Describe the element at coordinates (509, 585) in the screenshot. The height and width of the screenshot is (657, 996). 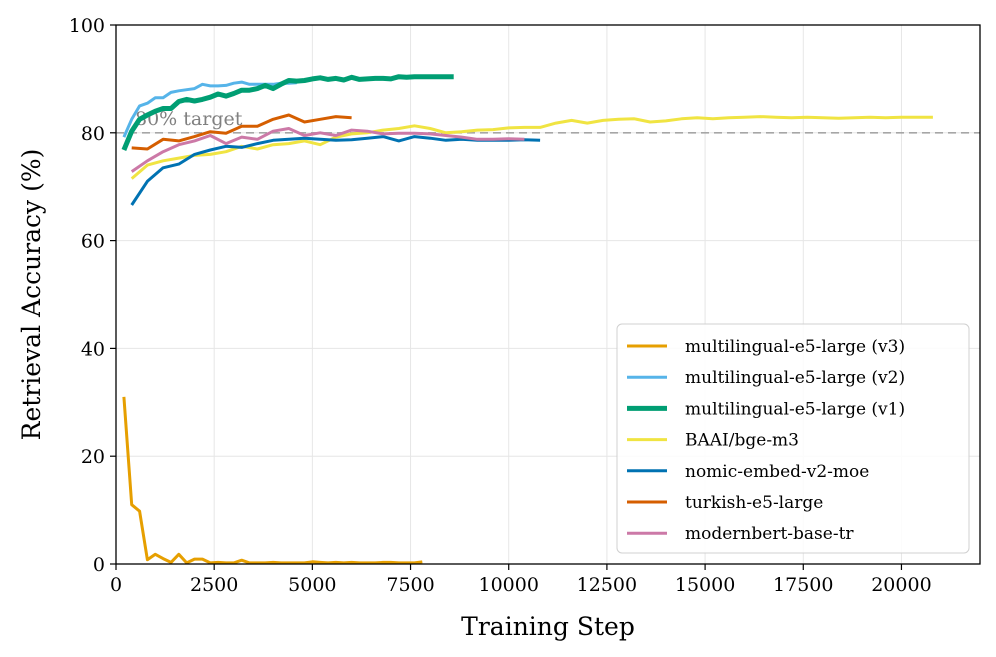
I see `x-tick-label: 10000` at that location.